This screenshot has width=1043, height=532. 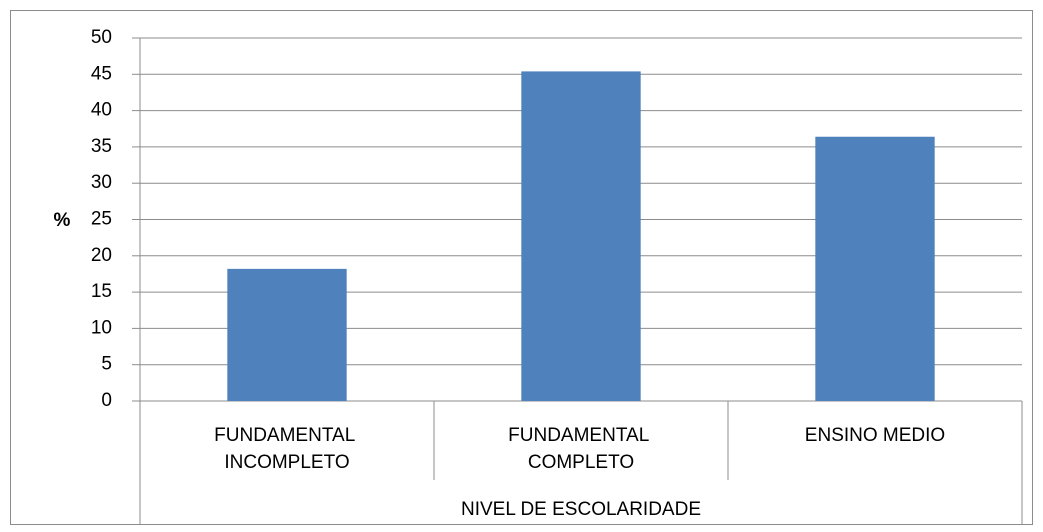 I want to click on y-tick-label: 40, so click(x=101, y=110).